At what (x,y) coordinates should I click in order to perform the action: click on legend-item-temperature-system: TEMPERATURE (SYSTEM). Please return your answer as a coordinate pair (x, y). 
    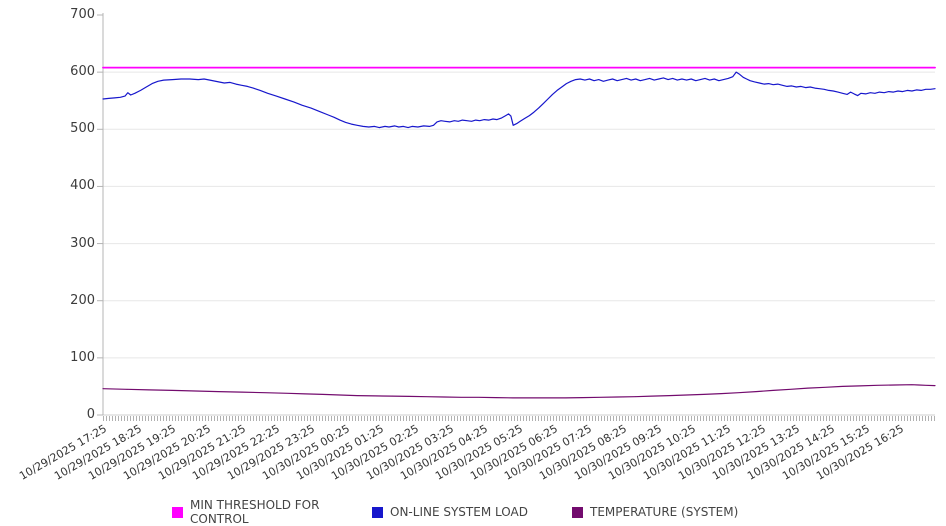
    Looking at the image, I should click on (672, 512).